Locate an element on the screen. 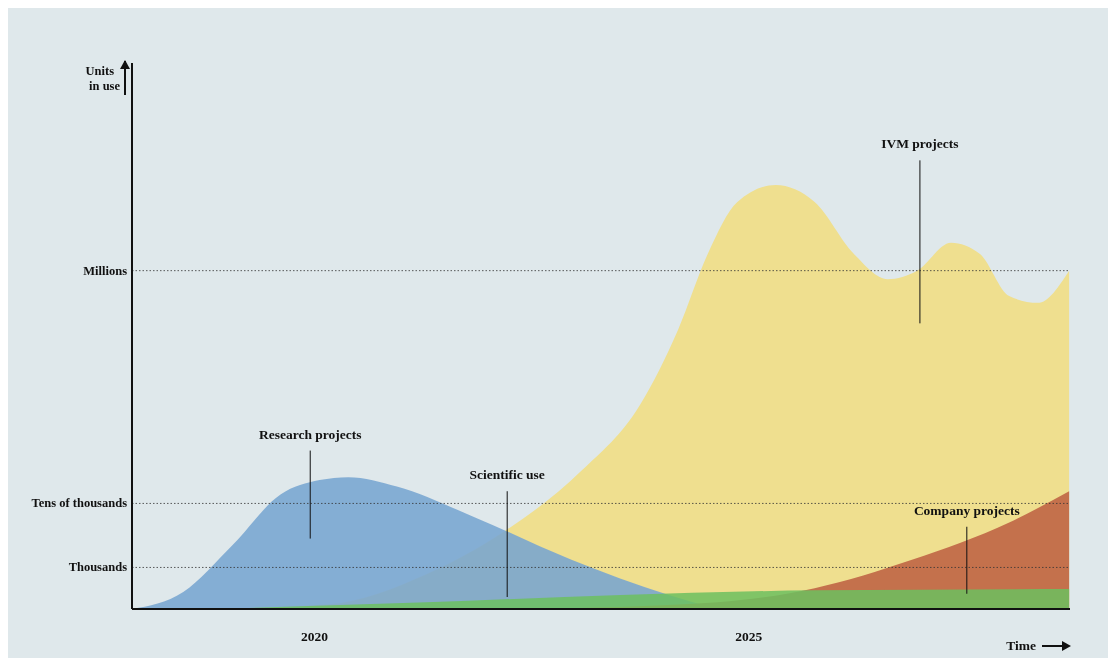 Image resolution: width=1117 pixels, height=666 pixels. ref-line-label: Thousands is located at coordinates (98, 567).